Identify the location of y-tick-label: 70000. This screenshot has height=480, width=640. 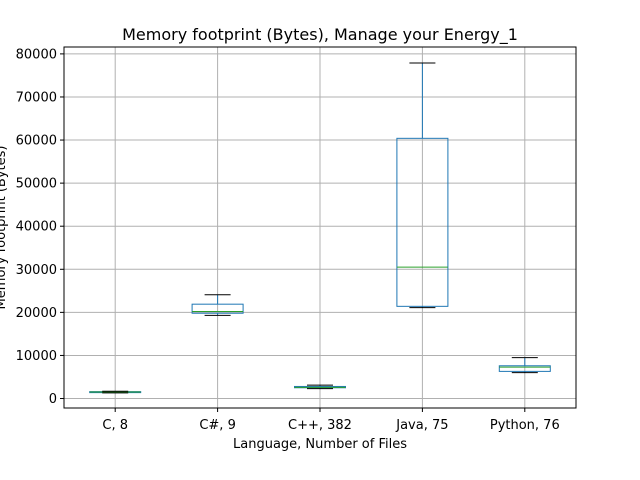
(36, 97).